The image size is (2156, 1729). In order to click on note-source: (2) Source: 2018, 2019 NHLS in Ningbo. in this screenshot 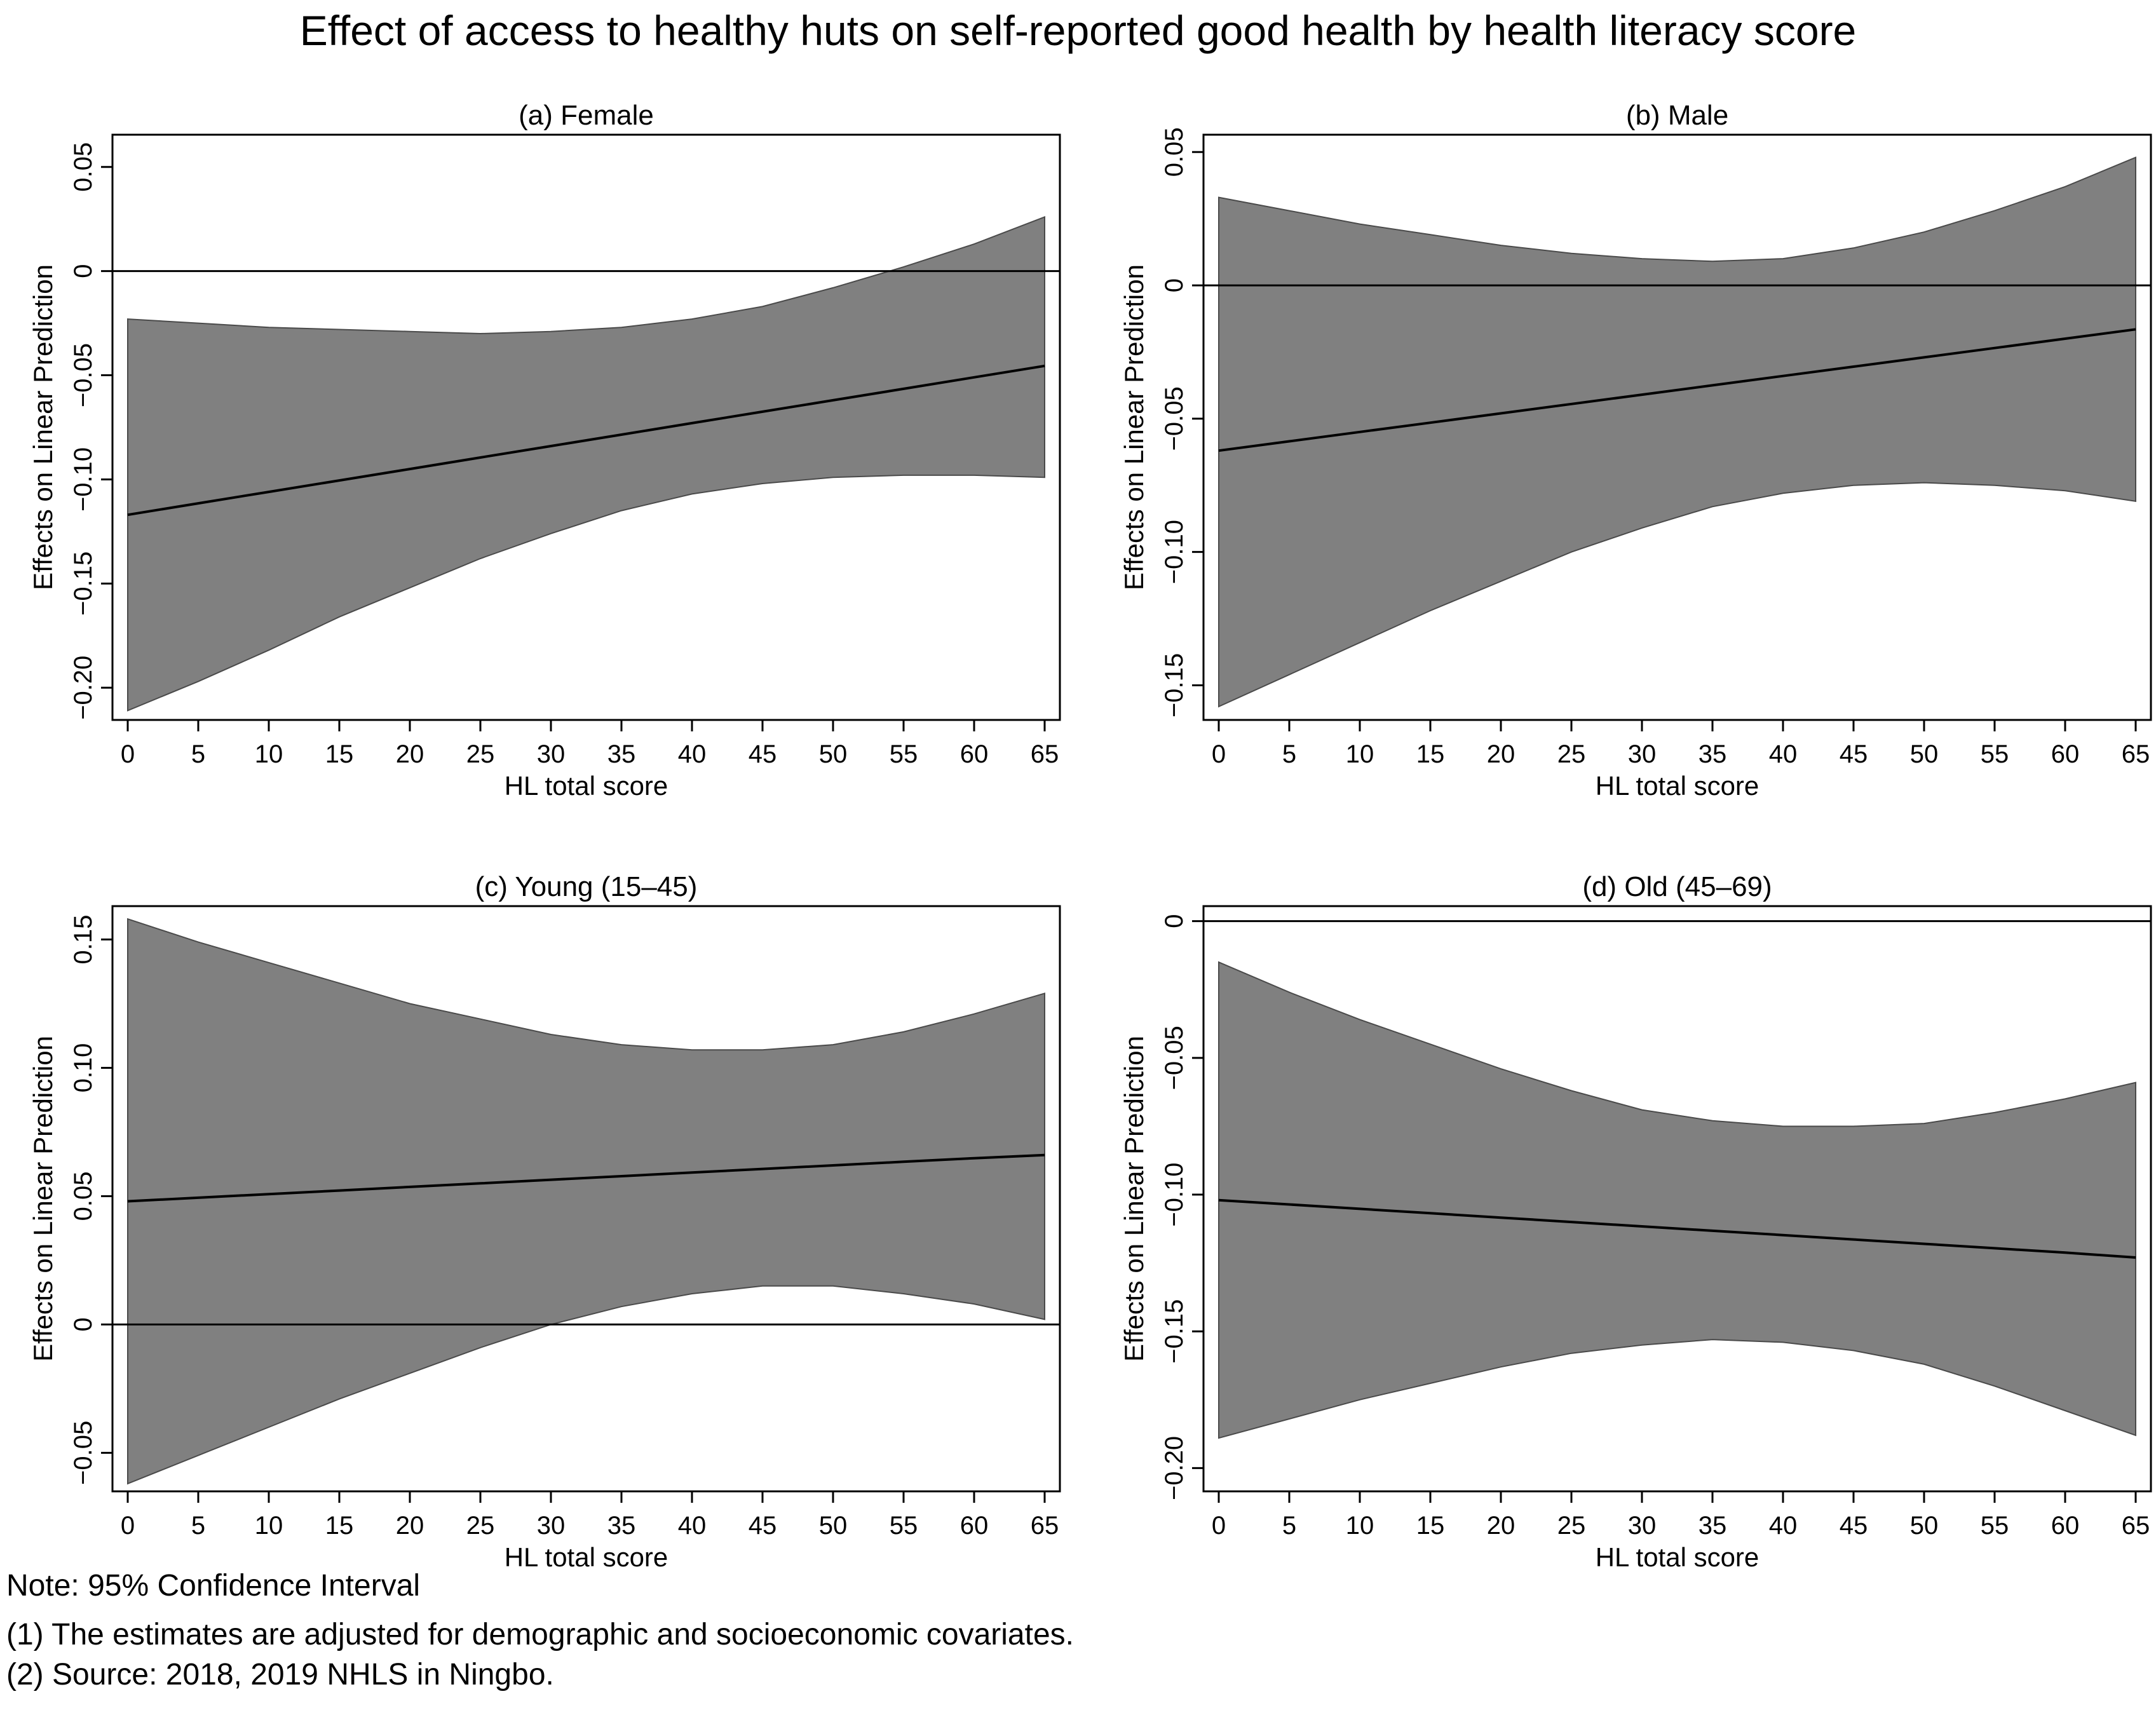, I will do `click(280, 1675)`.